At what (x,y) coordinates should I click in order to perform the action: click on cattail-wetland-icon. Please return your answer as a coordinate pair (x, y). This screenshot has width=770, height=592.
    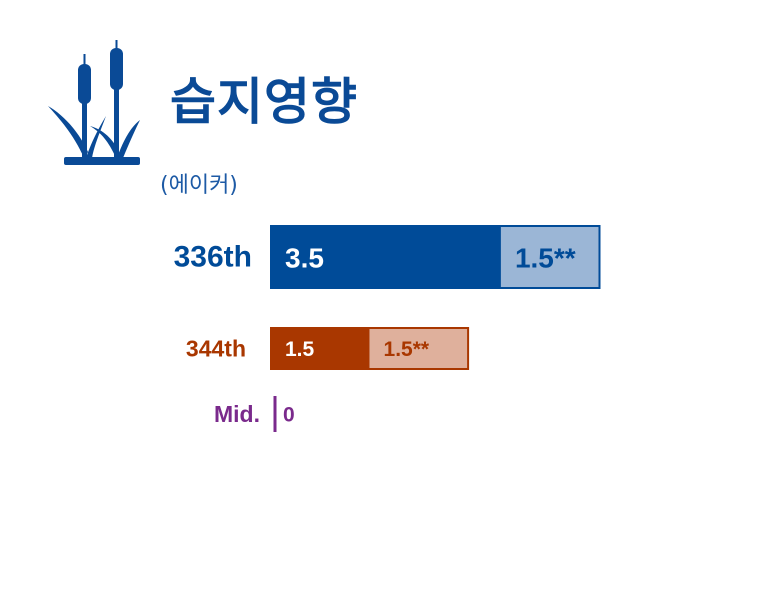
    Looking at the image, I should click on (94, 102).